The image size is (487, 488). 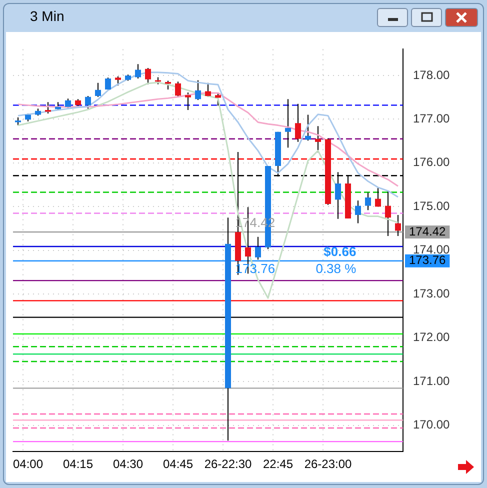 What do you see at coordinates (340, 251) in the screenshot?
I see `annotation: $0.66` at bounding box center [340, 251].